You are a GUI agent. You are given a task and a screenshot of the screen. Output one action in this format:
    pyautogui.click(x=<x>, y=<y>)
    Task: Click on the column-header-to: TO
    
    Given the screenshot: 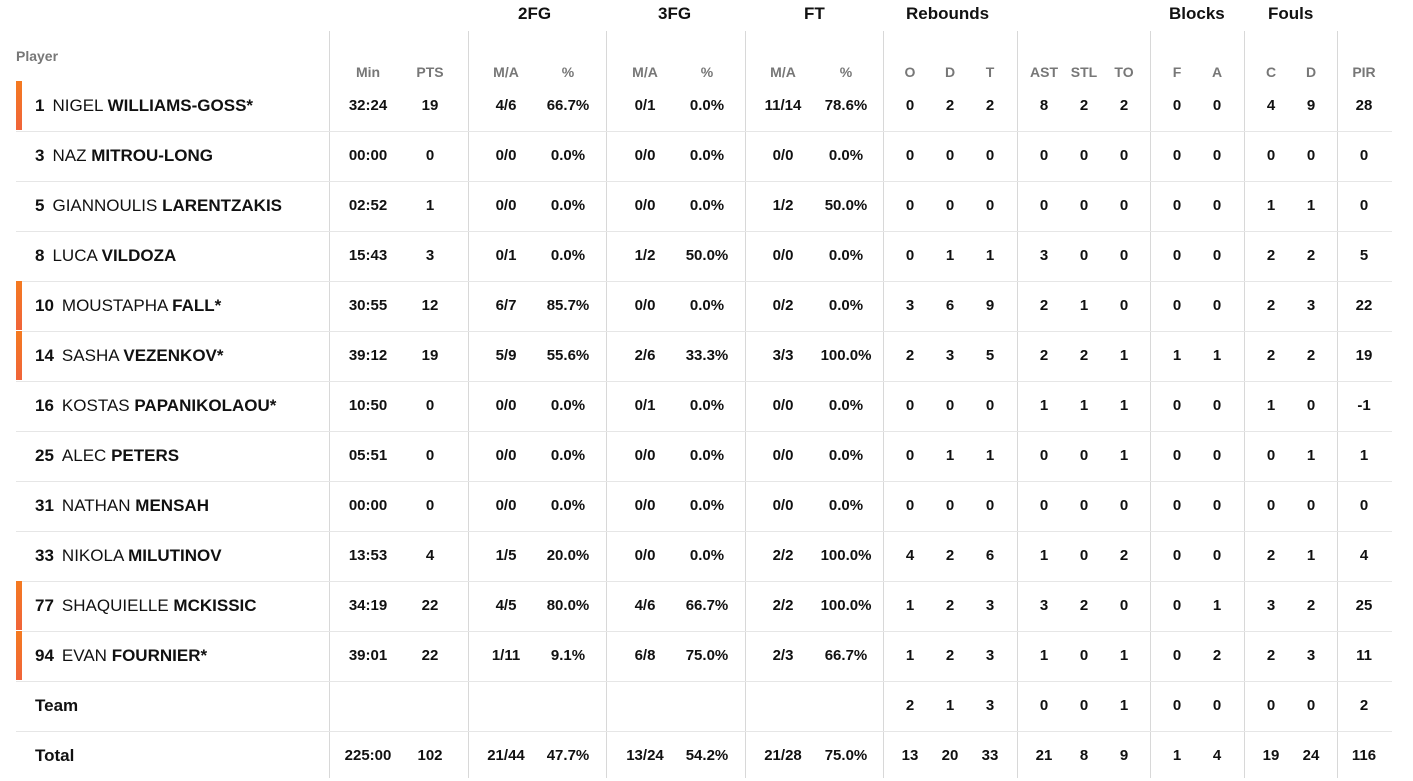 What is the action you would take?
    pyautogui.click(x=1124, y=72)
    